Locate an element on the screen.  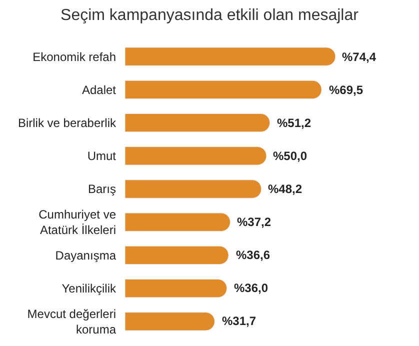
data-label: %69,5 is located at coordinates (346, 90).